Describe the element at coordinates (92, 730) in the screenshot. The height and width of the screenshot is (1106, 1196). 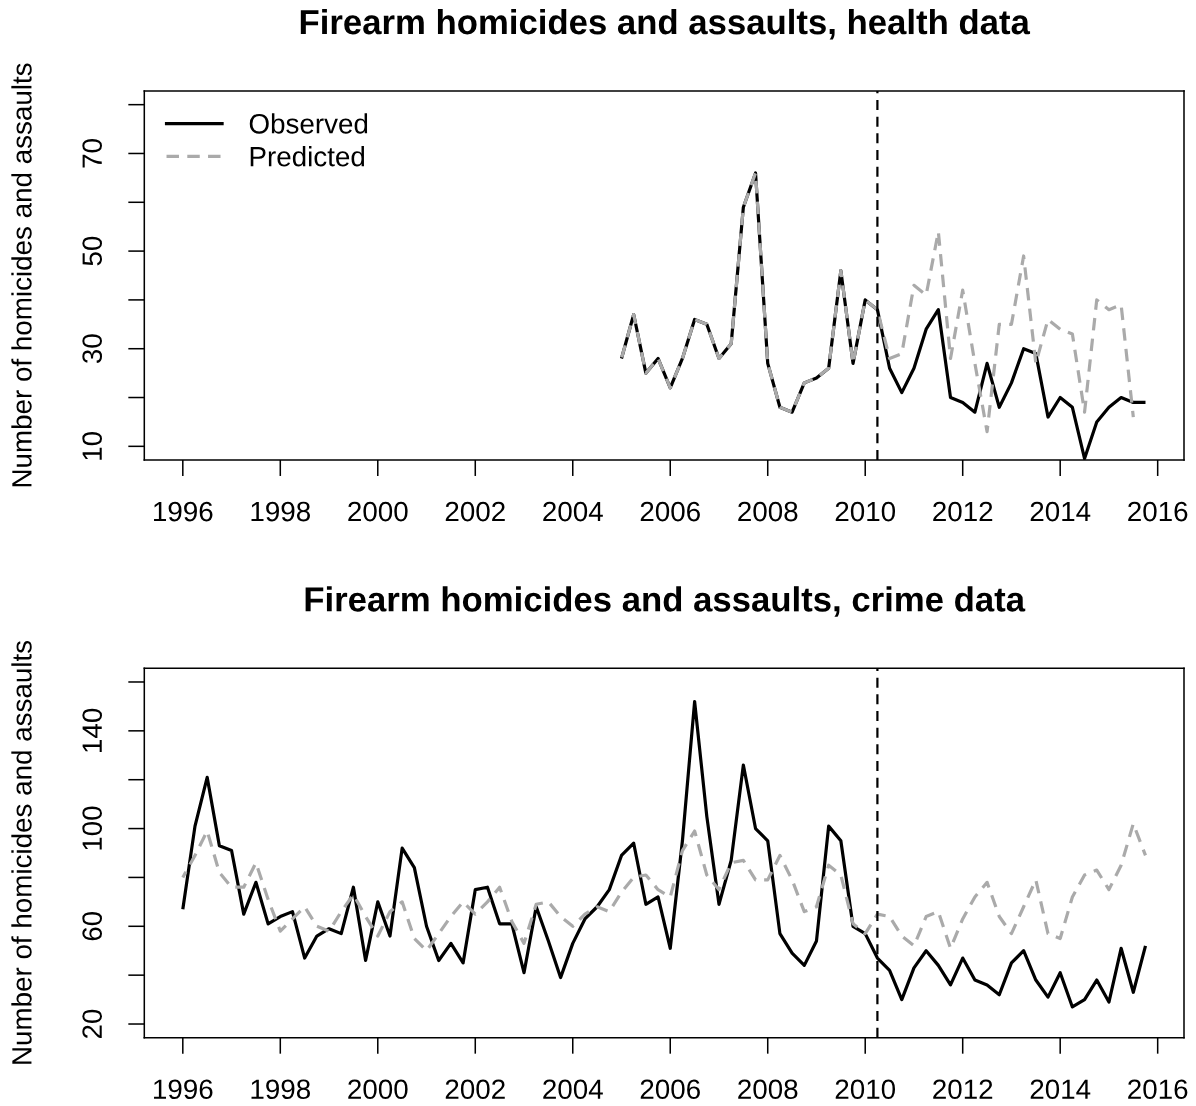
I see `y-tick-label: 140` at that location.